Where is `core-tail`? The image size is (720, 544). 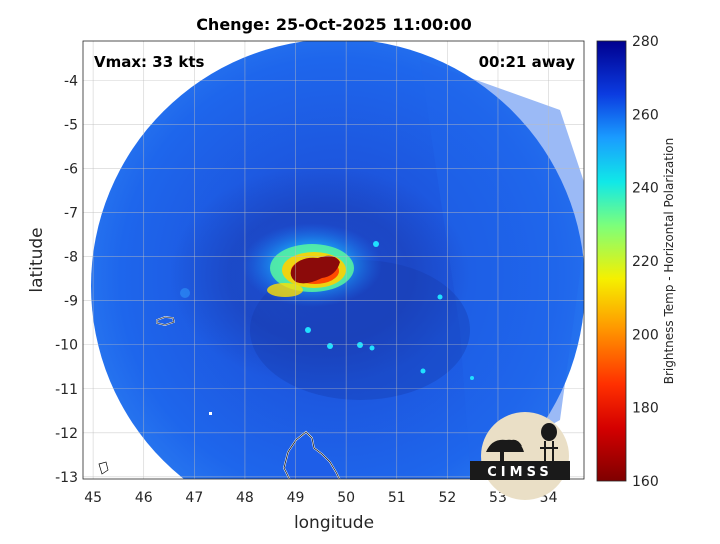 core-tail is located at coordinates (285, 290).